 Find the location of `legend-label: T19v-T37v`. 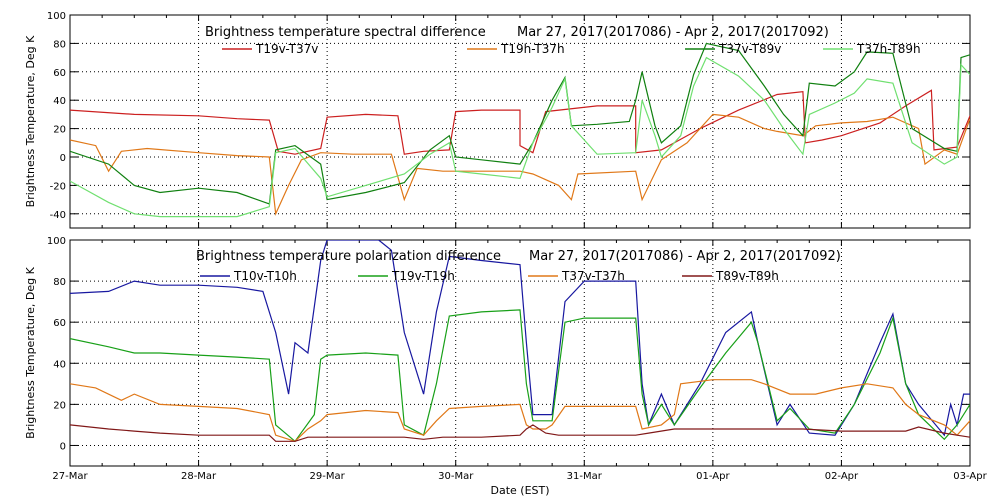

legend-label: T19v-T37v is located at coordinates (286, 49).